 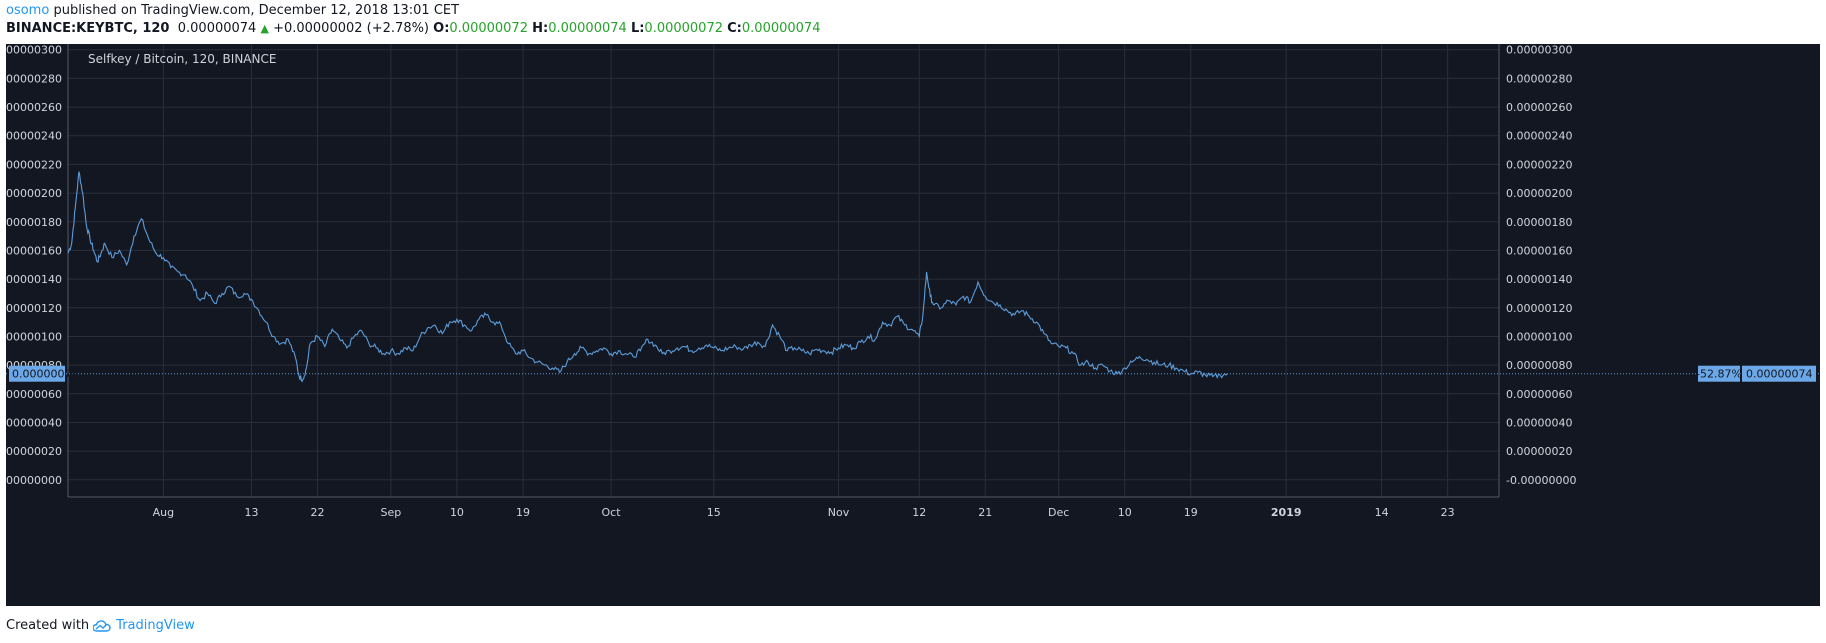 I want to click on y-tick-label-left: 0.00000200, so click(x=34, y=193).